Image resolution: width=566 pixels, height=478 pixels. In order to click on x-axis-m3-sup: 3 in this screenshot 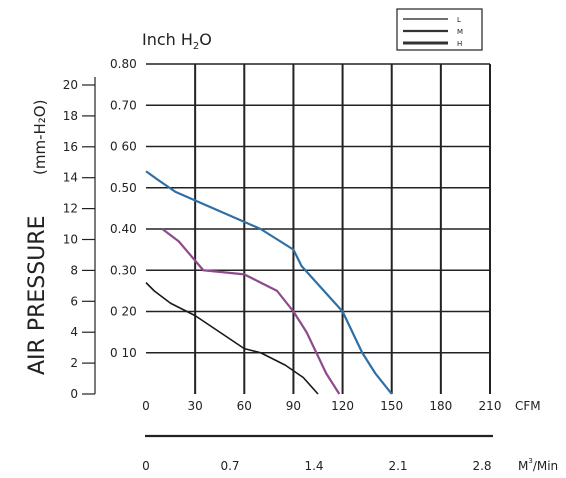, I will do `click(530, 461)`.